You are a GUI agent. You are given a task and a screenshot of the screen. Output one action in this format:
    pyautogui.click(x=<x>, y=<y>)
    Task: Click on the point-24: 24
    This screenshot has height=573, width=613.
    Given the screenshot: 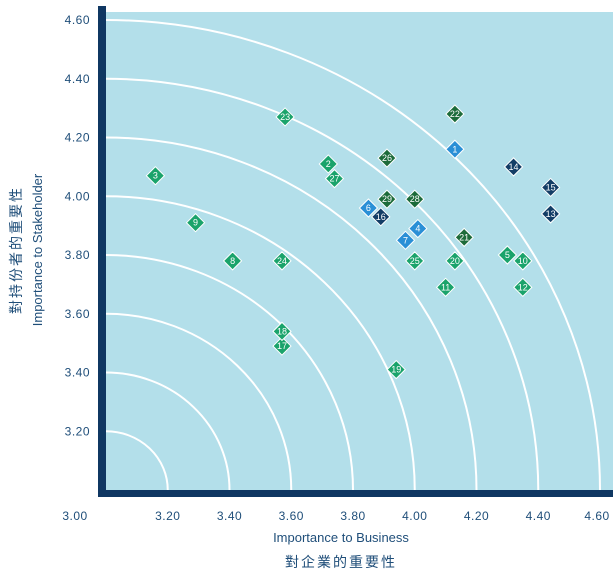 What is the action you would take?
    pyautogui.click(x=282, y=261)
    